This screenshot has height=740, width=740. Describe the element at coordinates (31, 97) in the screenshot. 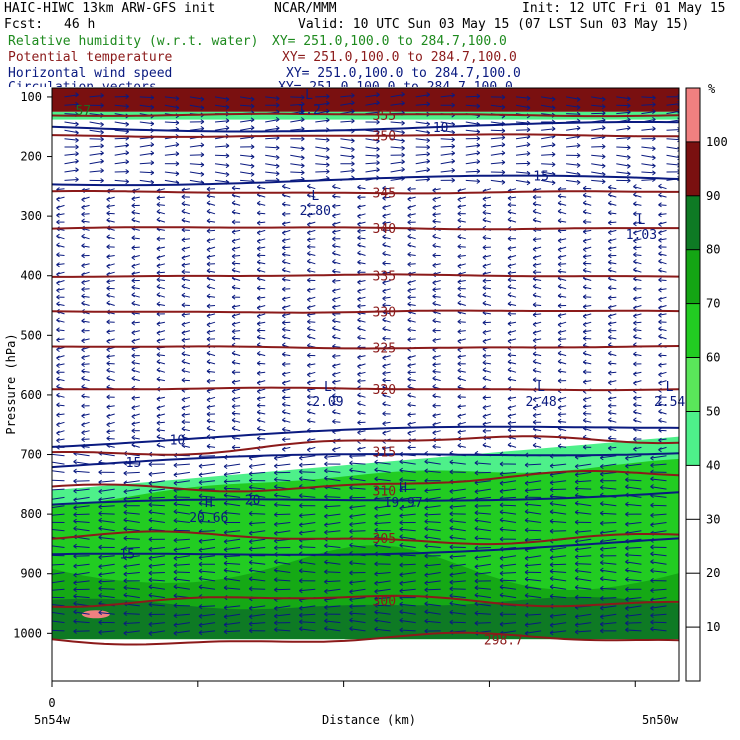

I see `y-tick-label: 100` at that location.